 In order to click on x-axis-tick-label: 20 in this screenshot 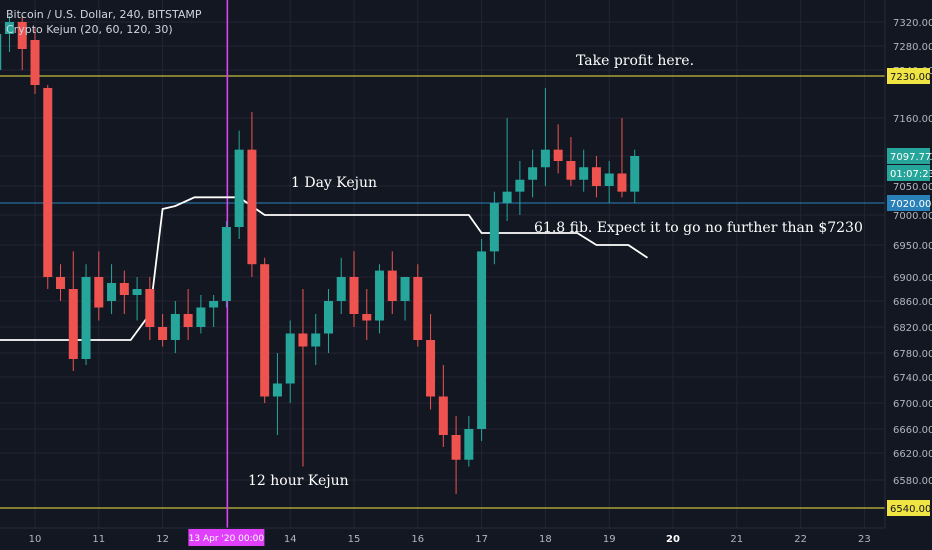, I will do `click(673, 539)`.